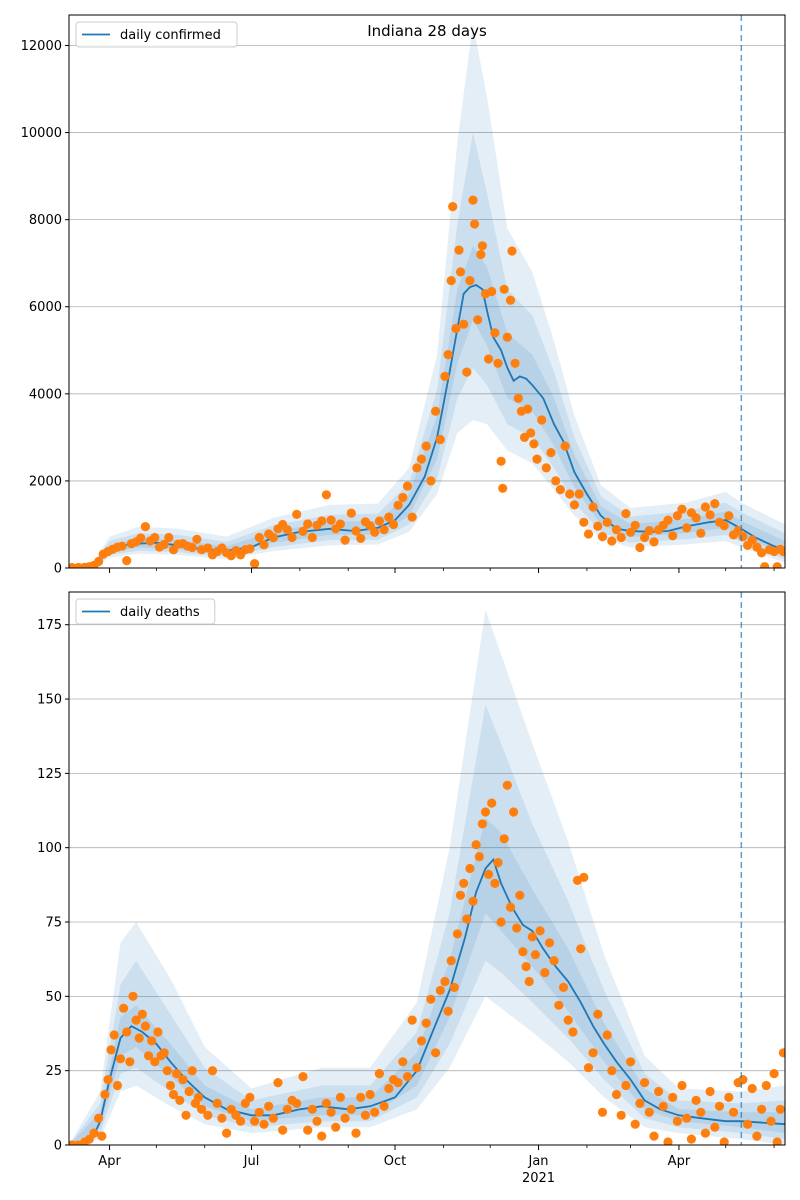 The width and height of the screenshot is (800, 1200). What do you see at coordinates (49, 625) in the screenshot?
I see `y-tick-label: 175` at bounding box center [49, 625].